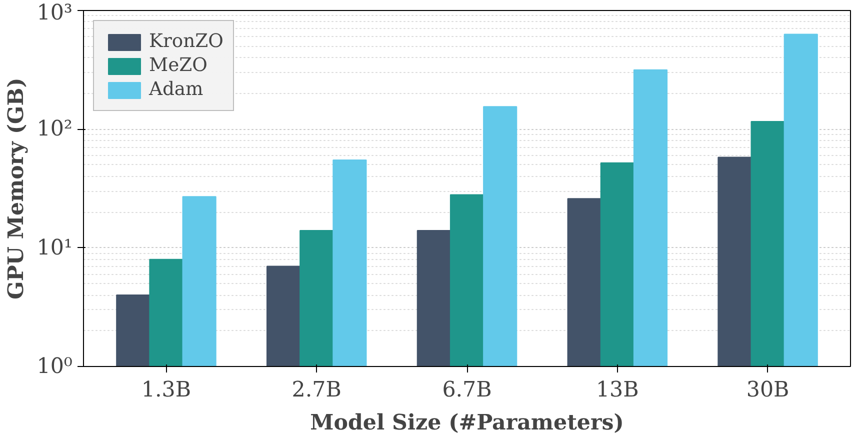 Image resolution: width=860 pixels, height=438 pixels. Describe the element at coordinates (317, 390) in the screenshot. I see `x-tick-label: 2.7B` at that location.